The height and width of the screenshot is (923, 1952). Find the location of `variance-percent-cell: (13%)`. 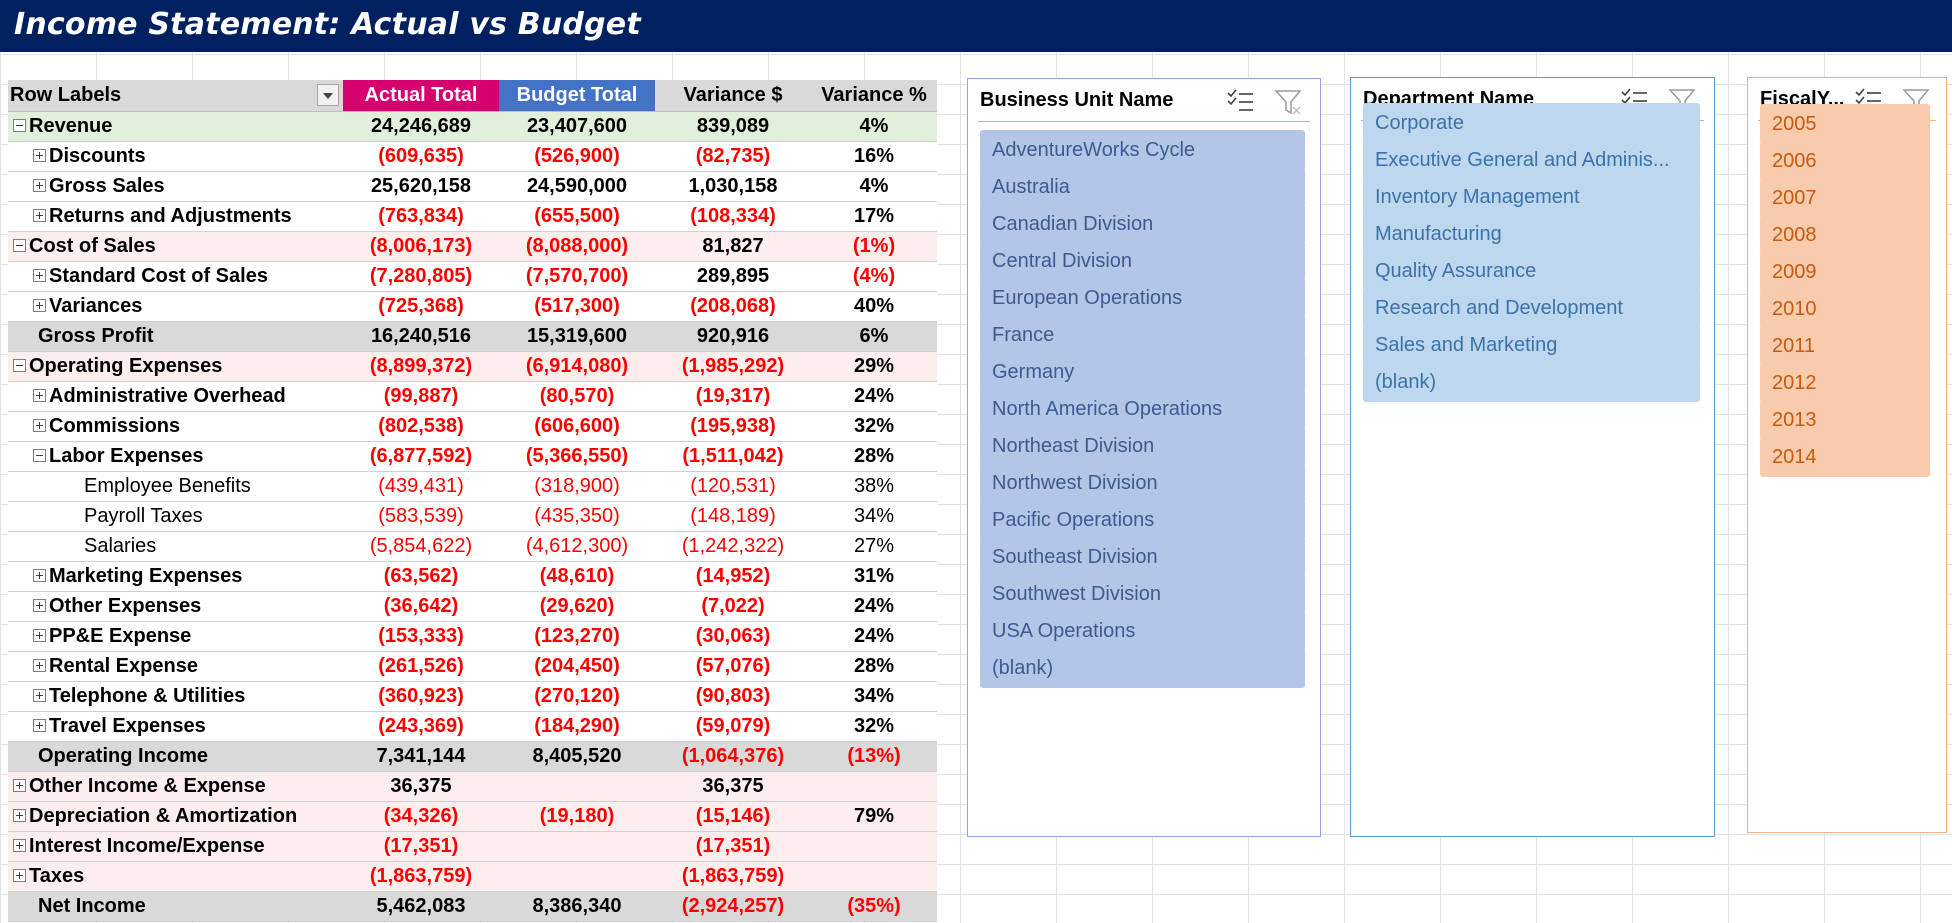

variance-percent-cell: (13%) is located at coordinates (874, 756).